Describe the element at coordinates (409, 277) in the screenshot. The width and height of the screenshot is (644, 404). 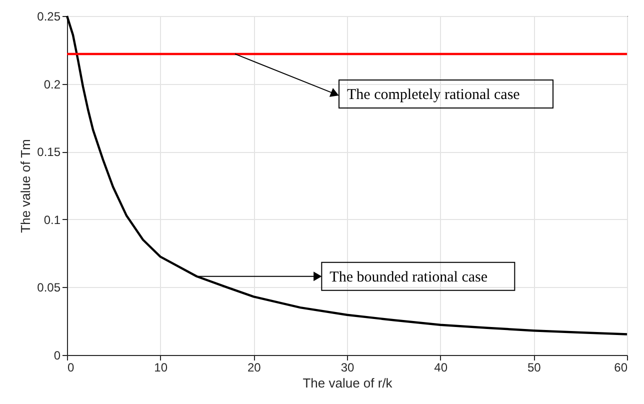
I see `annotation: The bounded rational case` at that location.